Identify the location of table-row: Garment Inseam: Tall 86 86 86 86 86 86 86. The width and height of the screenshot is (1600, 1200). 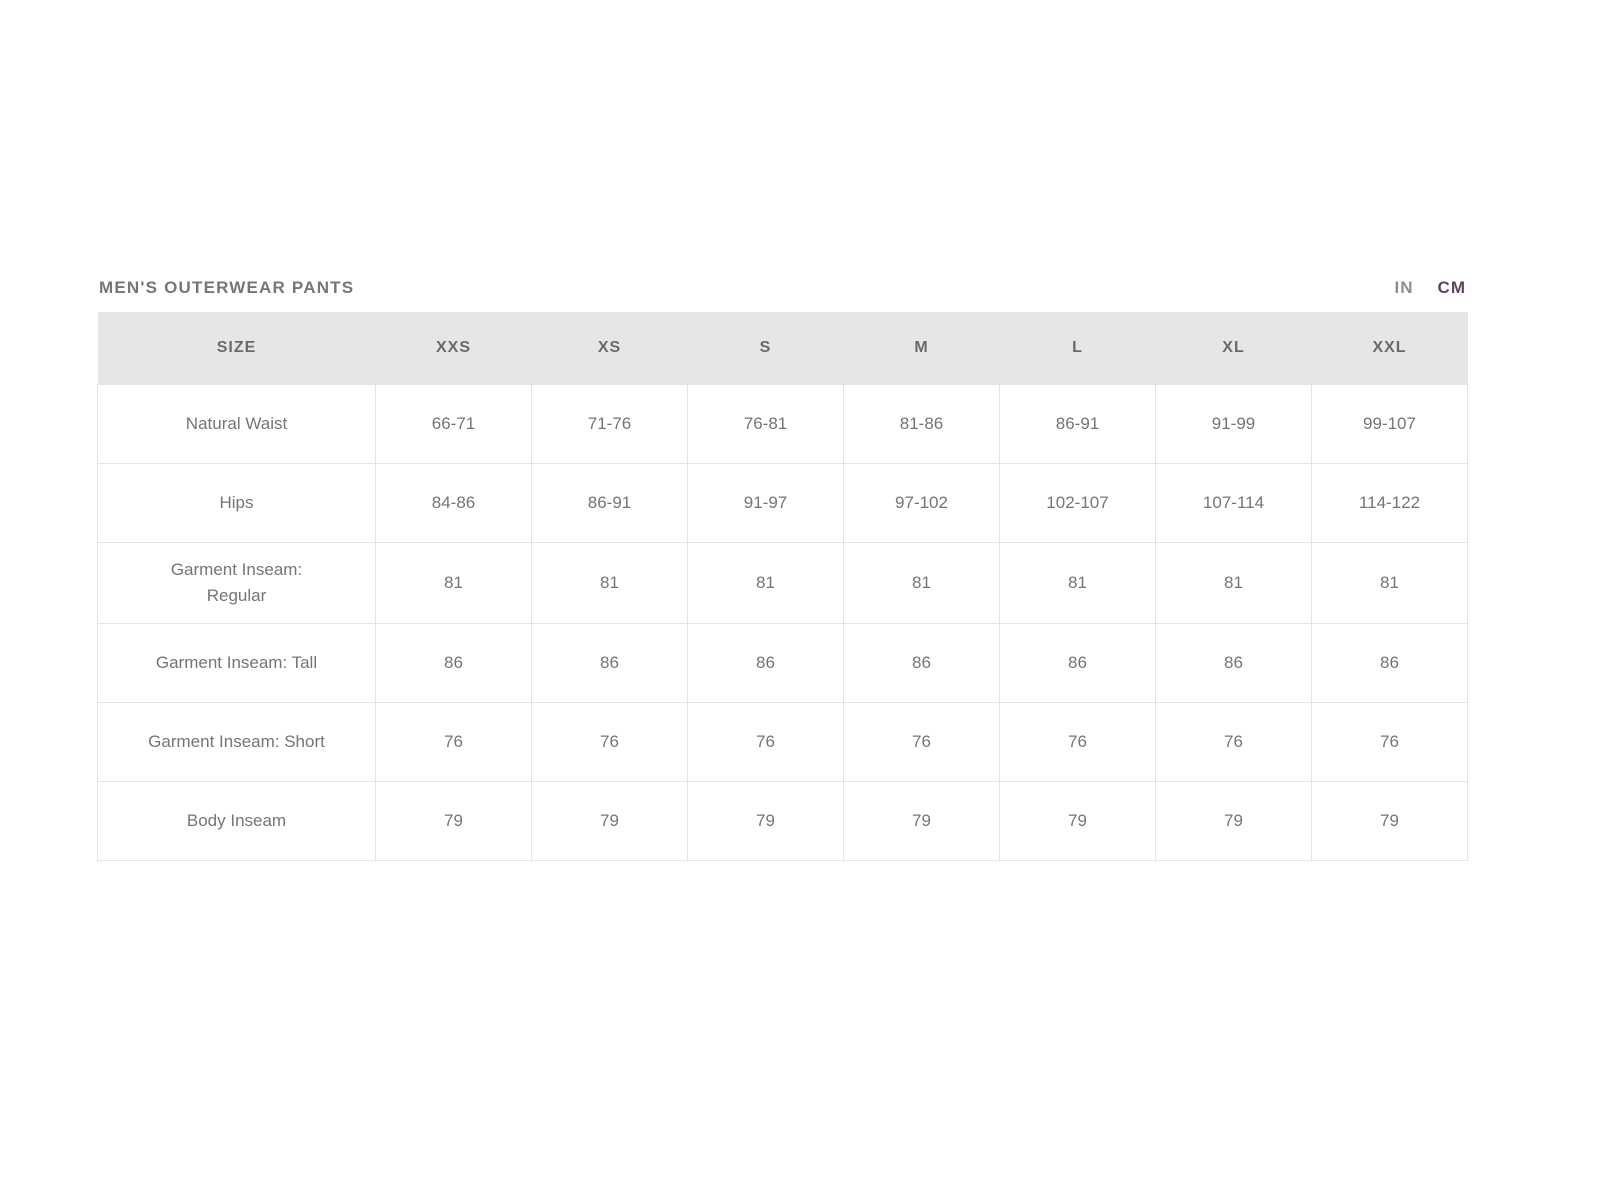
(782, 663).